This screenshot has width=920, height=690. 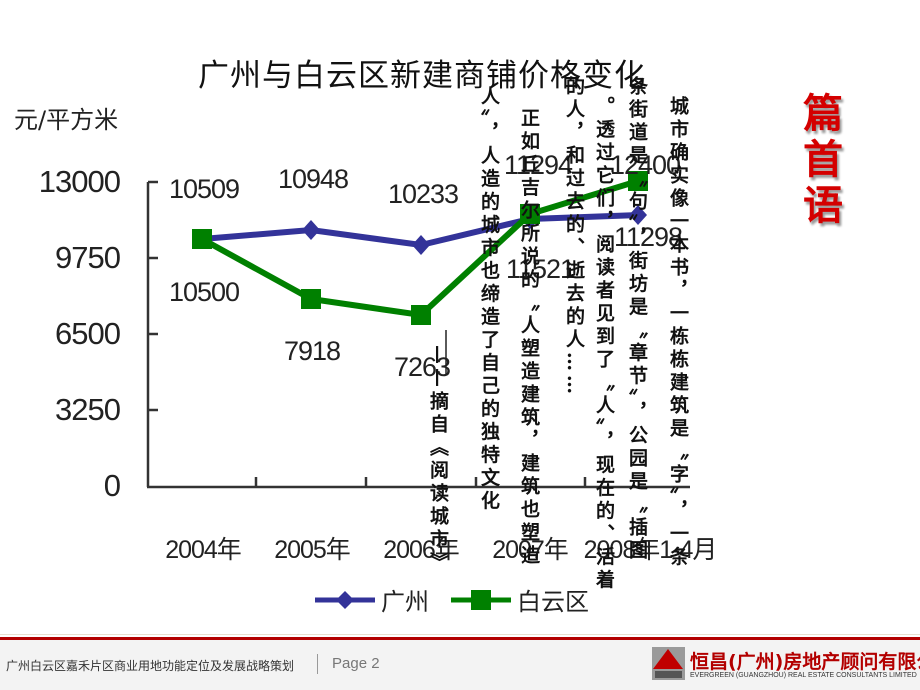 I want to click on data-label-baiyun-2006: 7263, so click(x=422, y=367).